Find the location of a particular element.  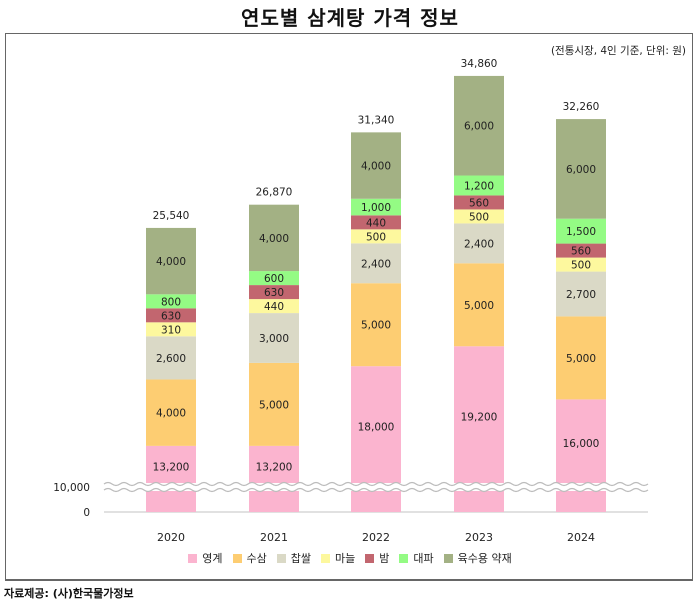

segment-value-label: 2,700 is located at coordinates (581, 295).